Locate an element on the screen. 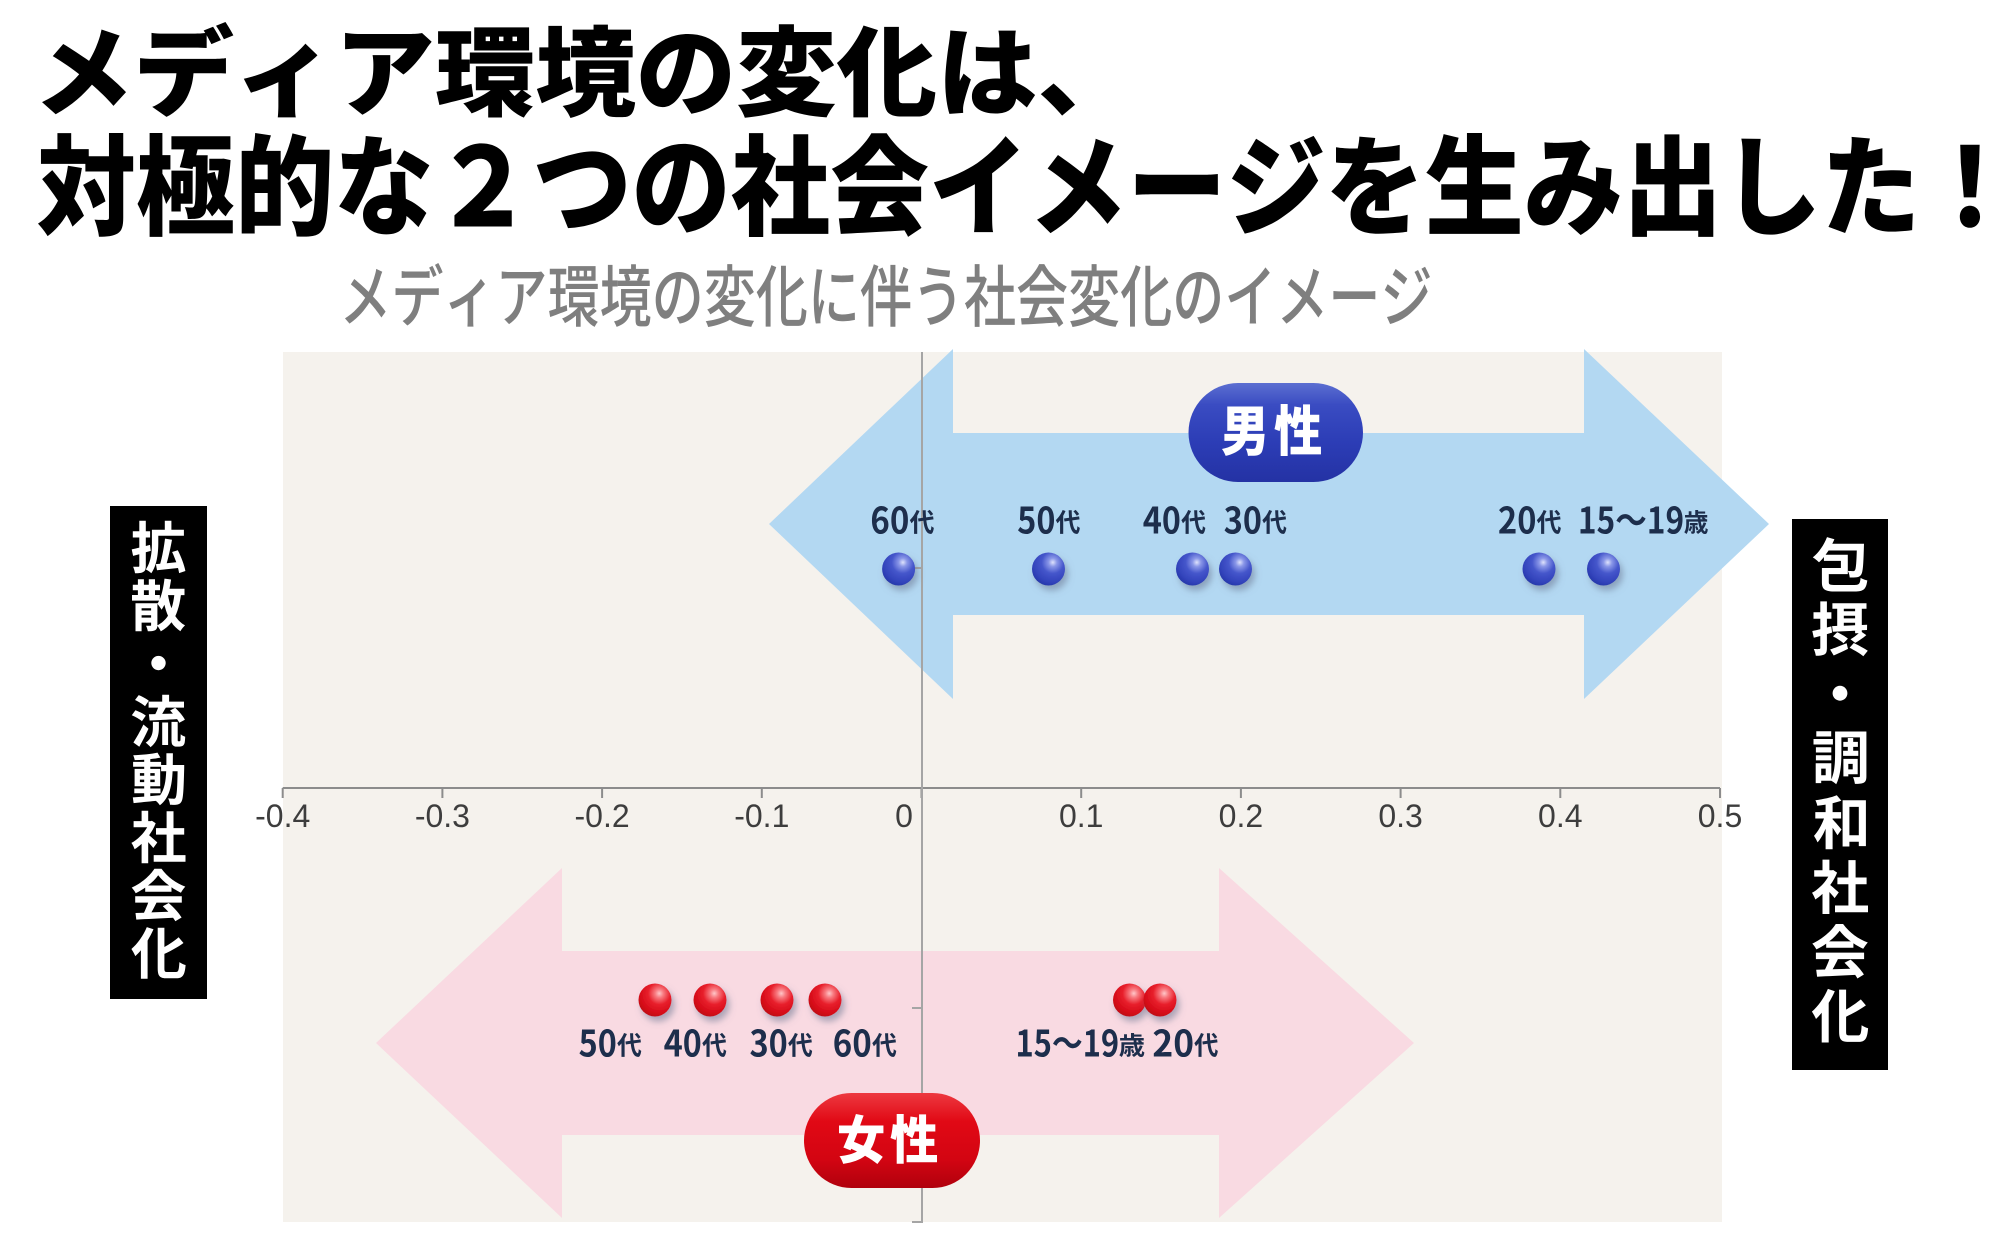 Image resolution: width=2000 pixels, height=1234 pixels. svg-text: 0 is located at coordinates (904, 816).